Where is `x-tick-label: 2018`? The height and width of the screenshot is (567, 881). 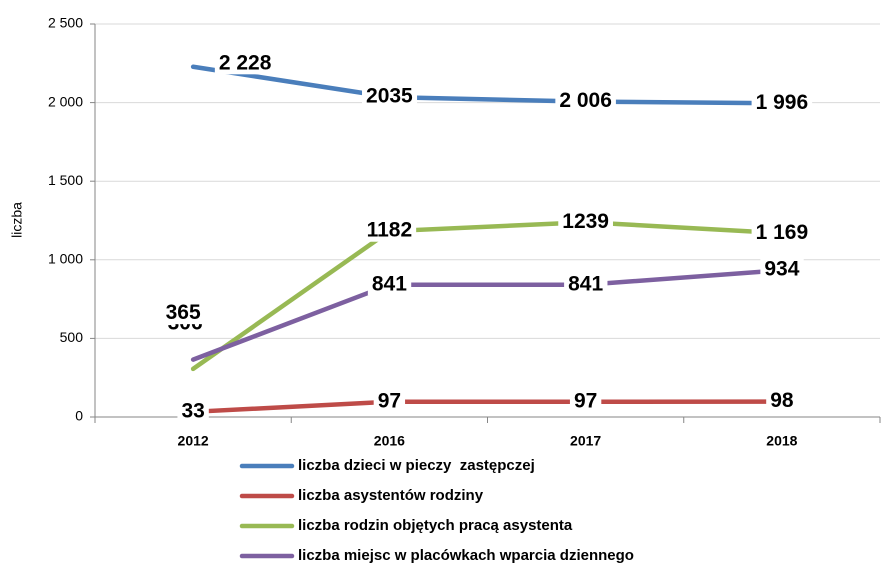
x-tick-label: 2018 is located at coordinates (781, 441).